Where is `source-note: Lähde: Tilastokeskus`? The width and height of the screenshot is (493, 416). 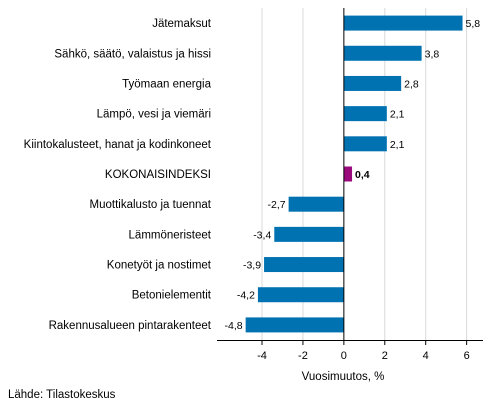
source-note: Lähde: Tilastokeskus is located at coordinates (62, 395).